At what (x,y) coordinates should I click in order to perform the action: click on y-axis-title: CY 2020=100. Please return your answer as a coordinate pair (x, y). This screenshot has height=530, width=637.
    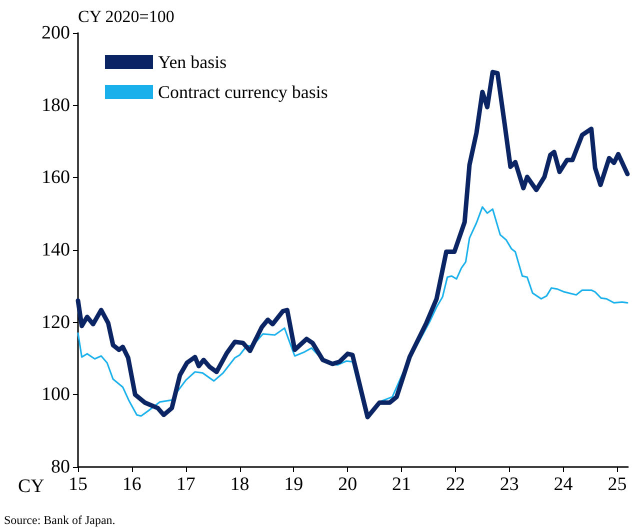
    Looking at the image, I should click on (126, 16).